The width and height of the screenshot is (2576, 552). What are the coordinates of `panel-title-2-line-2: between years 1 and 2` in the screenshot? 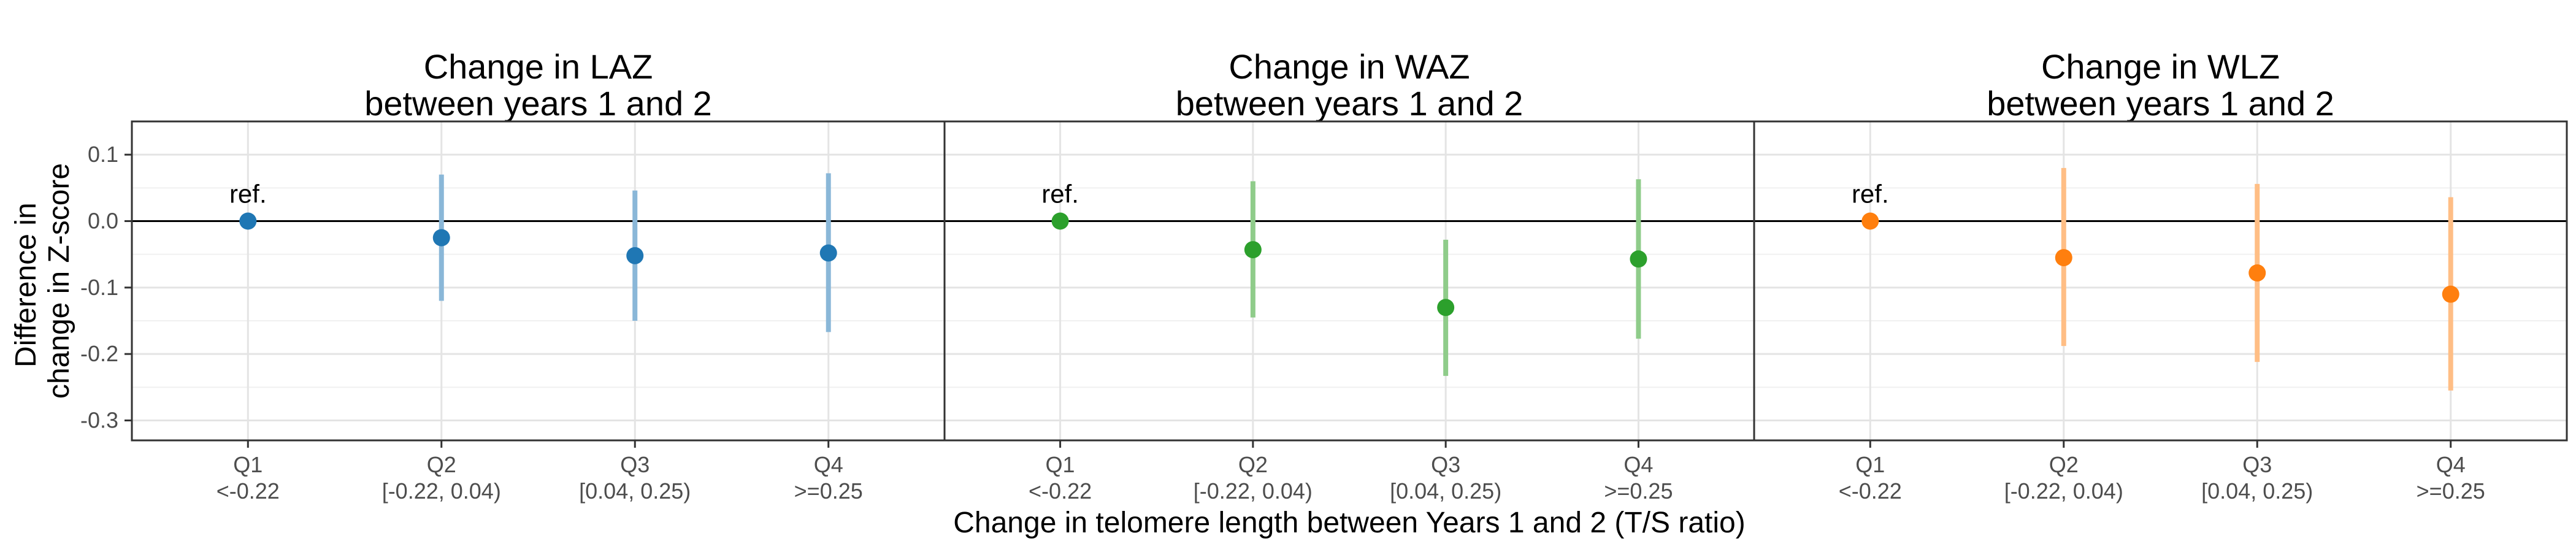 It's located at (1350, 103).